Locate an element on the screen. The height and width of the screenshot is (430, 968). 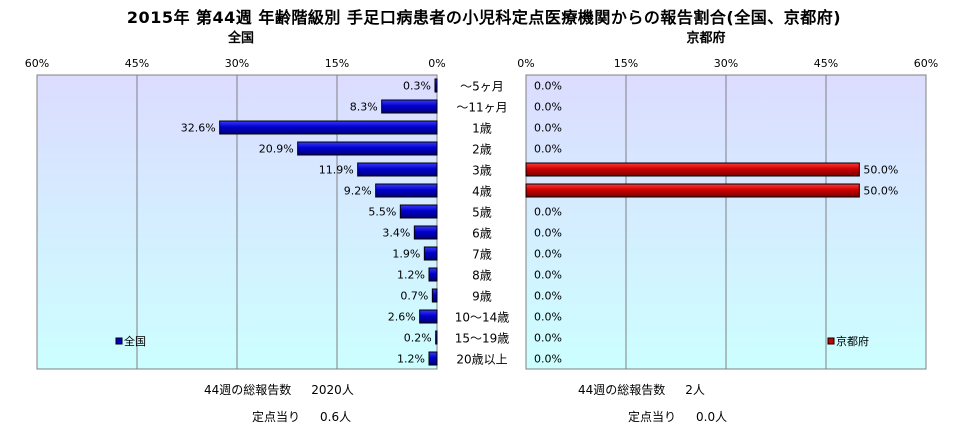
kyoto-total-row: 44週の総報告数 2人 is located at coordinates (641, 389).